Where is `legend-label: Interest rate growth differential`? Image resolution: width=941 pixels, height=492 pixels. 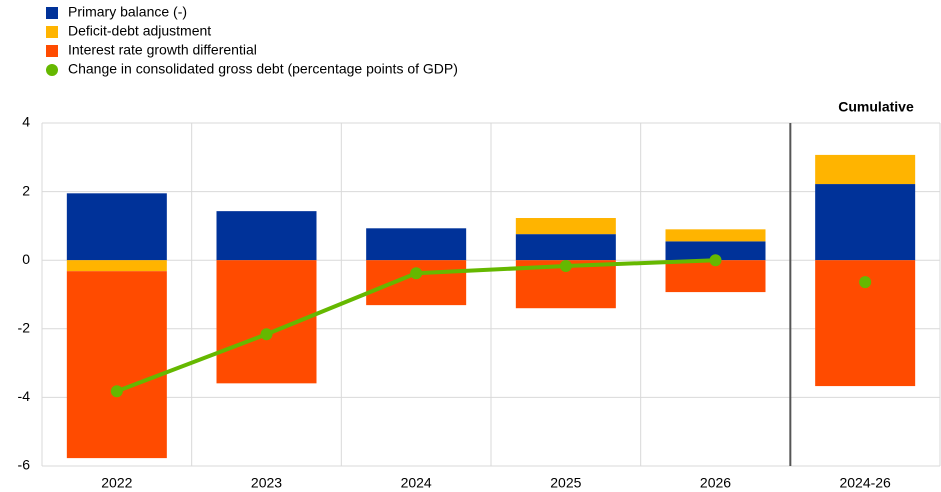 legend-label: Interest rate growth differential is located at coordinates (162, 50).